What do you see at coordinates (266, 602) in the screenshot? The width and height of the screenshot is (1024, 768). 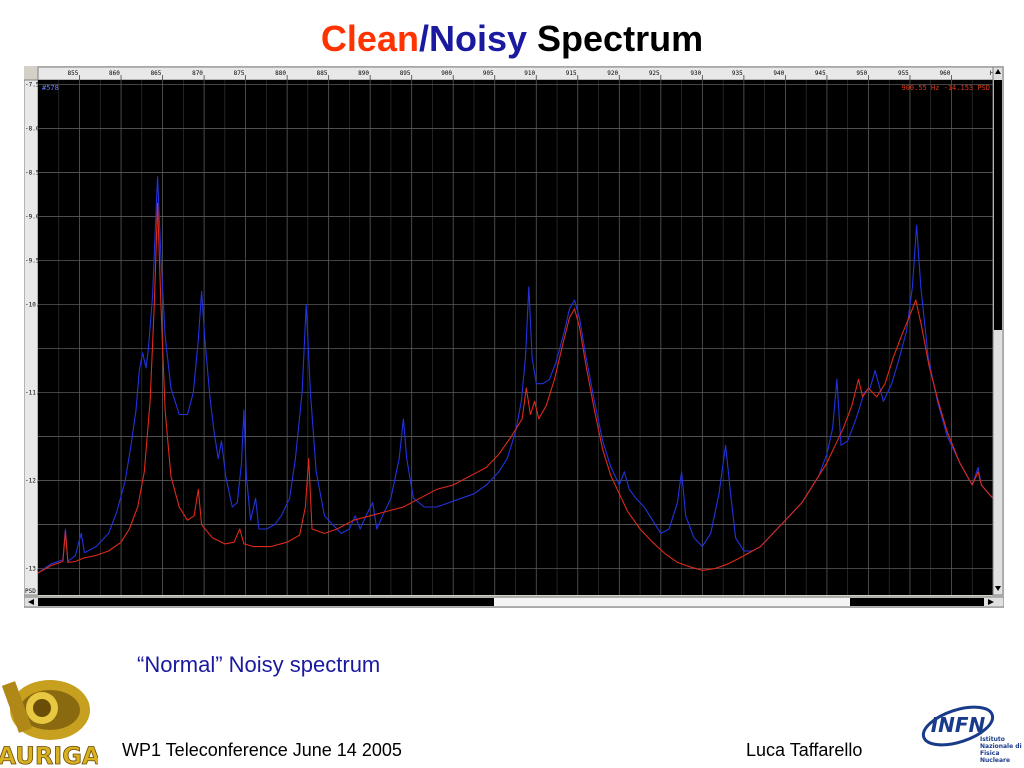 I see `horizontal-scrollbar-left-dark` at bounding box center [266, 602].